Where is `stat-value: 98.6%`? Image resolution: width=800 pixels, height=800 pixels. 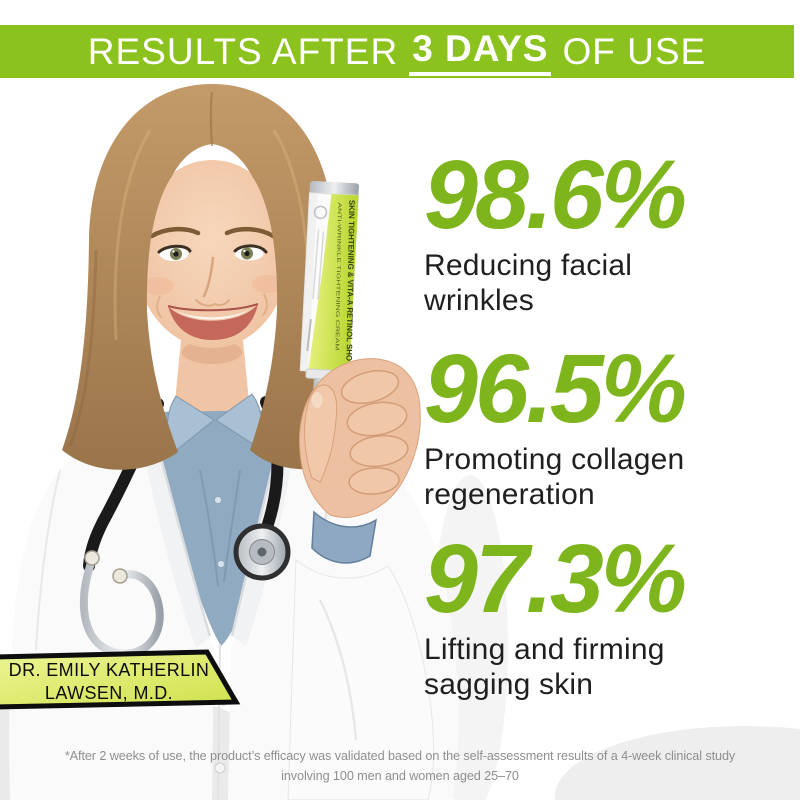
stat-value: 98.6% is located at coordinates (555, 194).